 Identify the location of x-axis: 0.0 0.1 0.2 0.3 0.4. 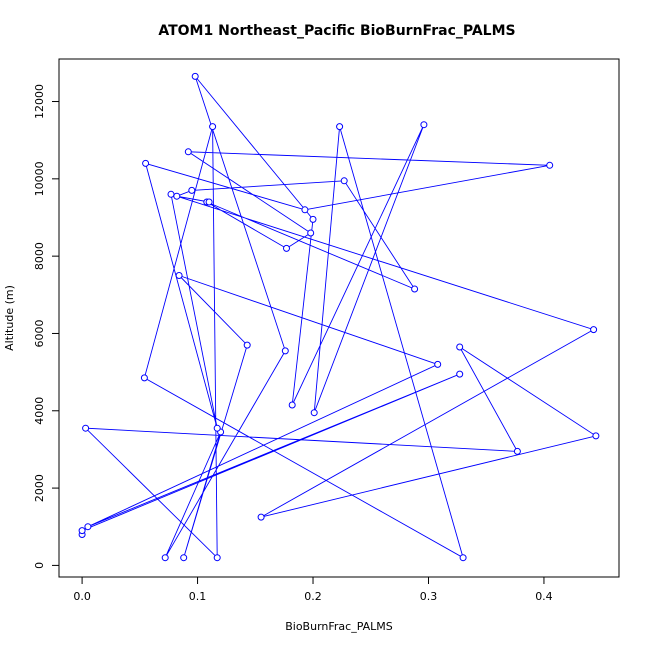
(313, 589).